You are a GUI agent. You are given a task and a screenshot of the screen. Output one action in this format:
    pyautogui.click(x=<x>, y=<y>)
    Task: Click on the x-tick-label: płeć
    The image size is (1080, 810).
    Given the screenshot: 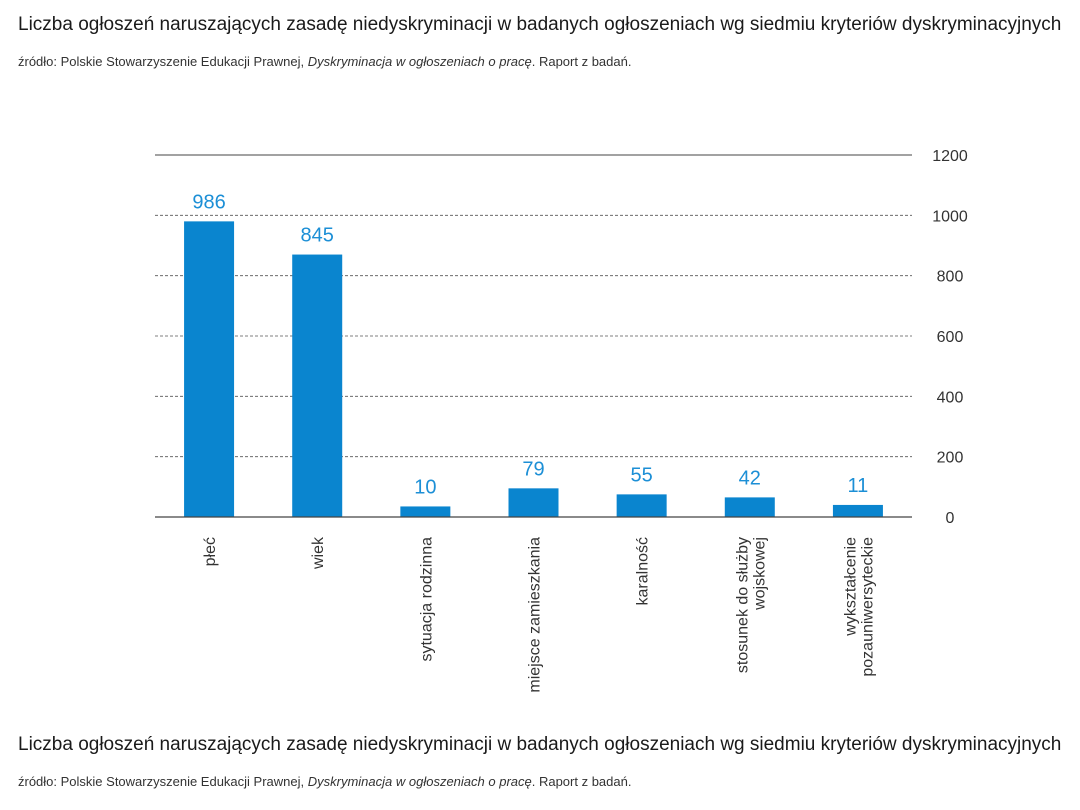 What is the action you would take?
    pyautogui.click(x=210, y=551)
    